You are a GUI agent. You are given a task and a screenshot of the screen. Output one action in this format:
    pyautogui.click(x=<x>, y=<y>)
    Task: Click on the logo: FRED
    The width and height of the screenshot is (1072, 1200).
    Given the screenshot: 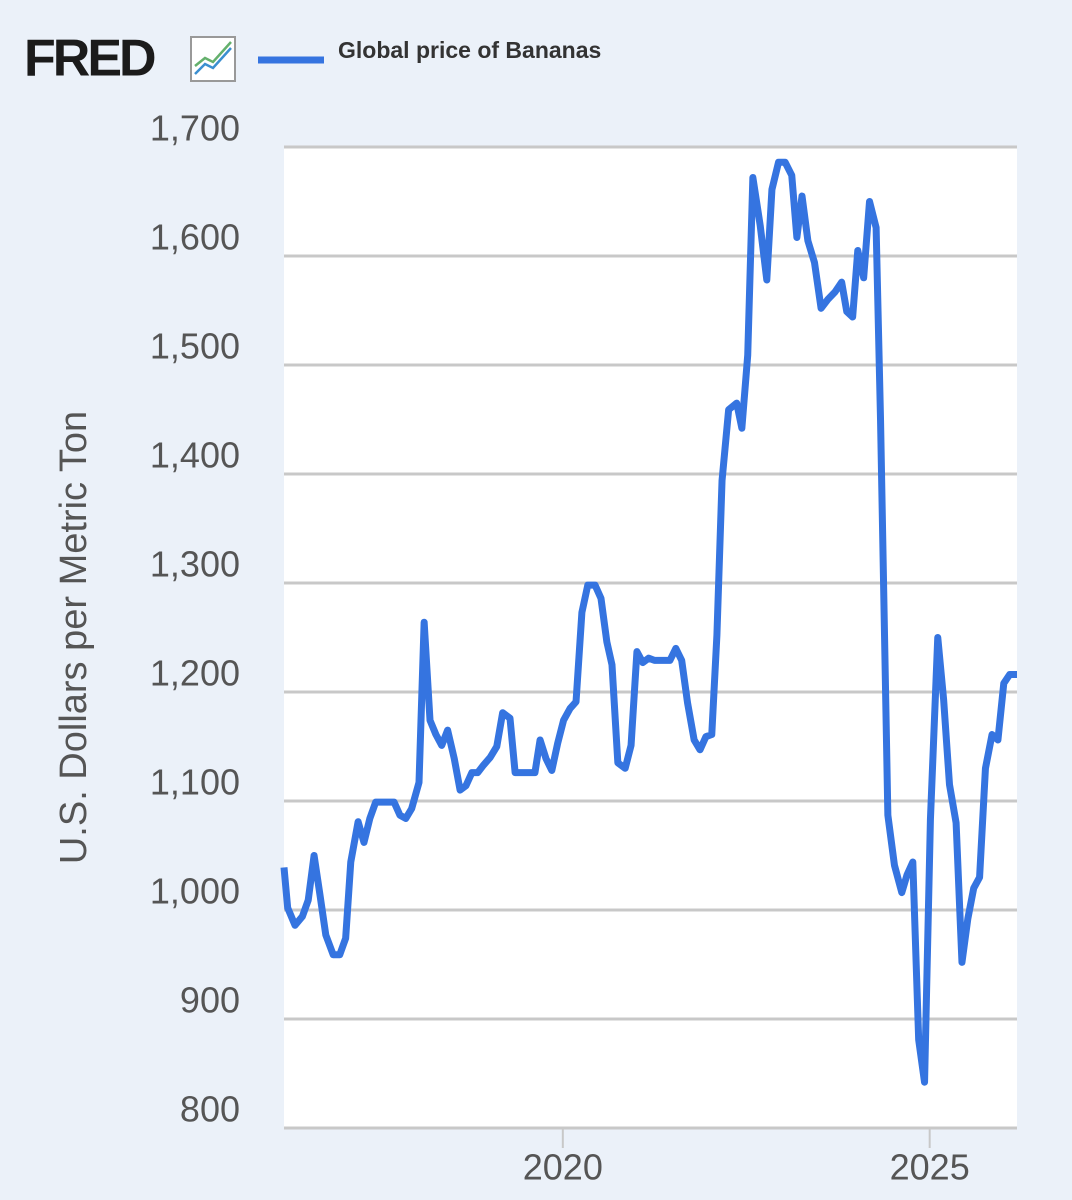 What is the action you would take?
    pyautogui.click(x=89, y=59)
    